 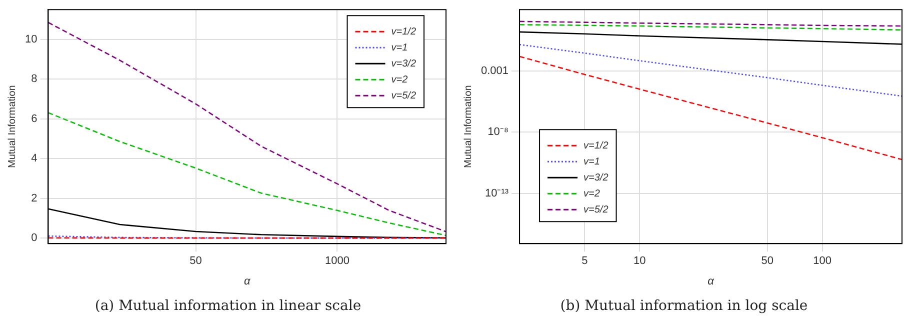 What do you see at coordinates (34, 198) in the screenshot?
I see `y-tick-label: 2` at bounding box center [34, 198].